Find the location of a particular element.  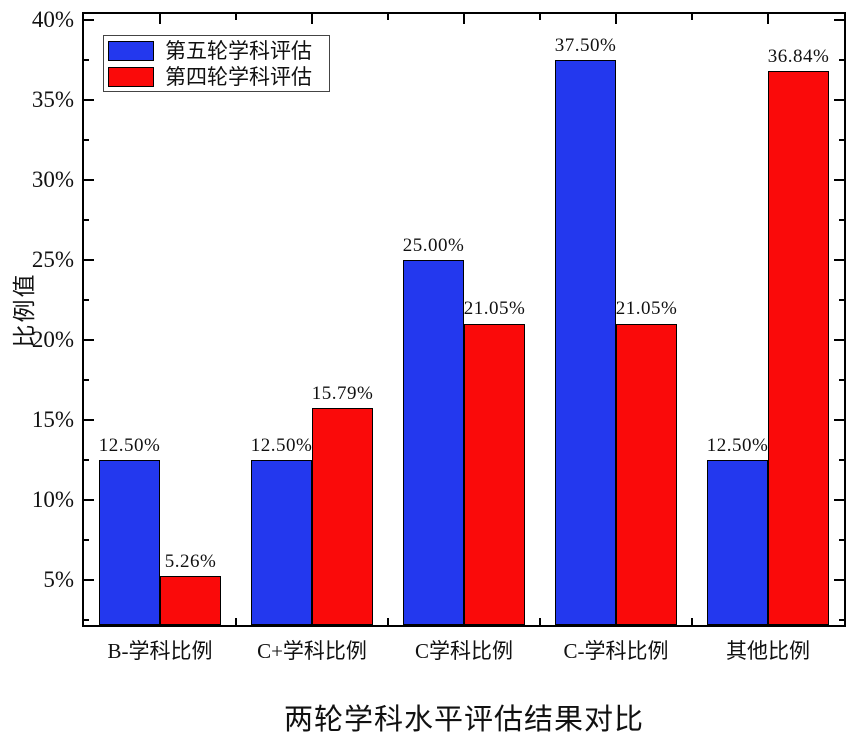

y-tick-label: 5% is located at coordinates (58, 580).